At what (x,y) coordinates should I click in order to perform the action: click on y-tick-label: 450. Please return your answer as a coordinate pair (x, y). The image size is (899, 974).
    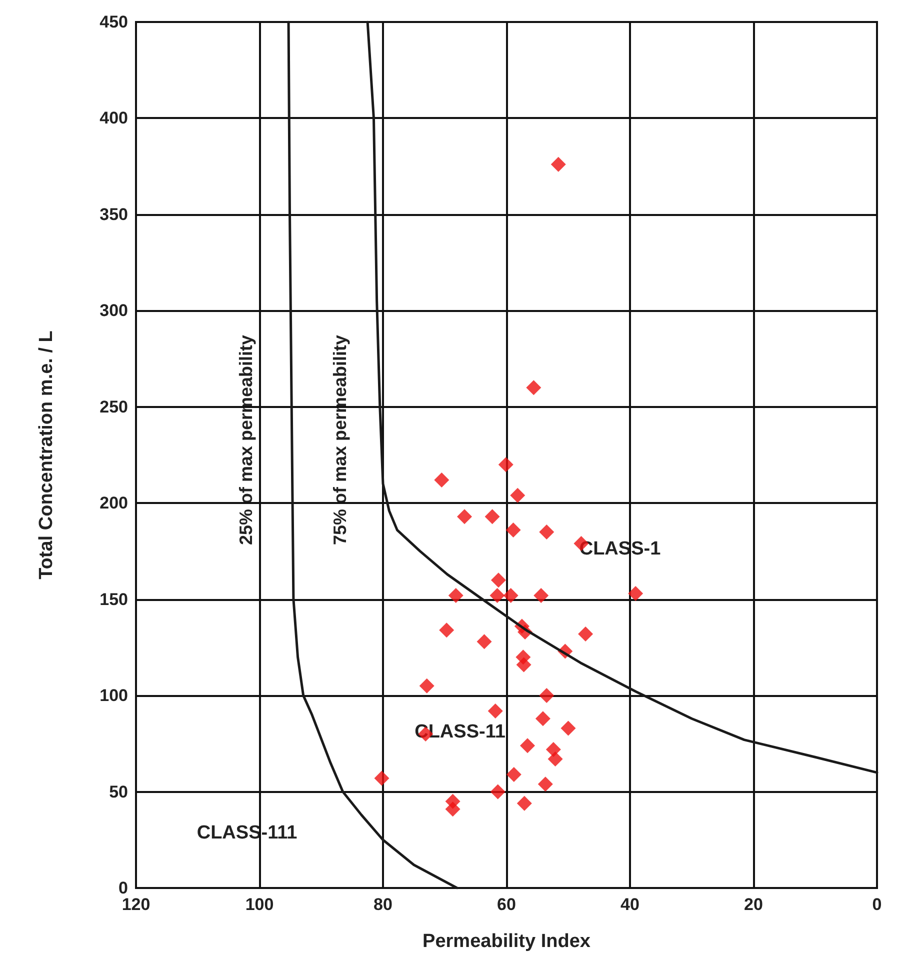
    Looking at the image, I should click on (114, 22).